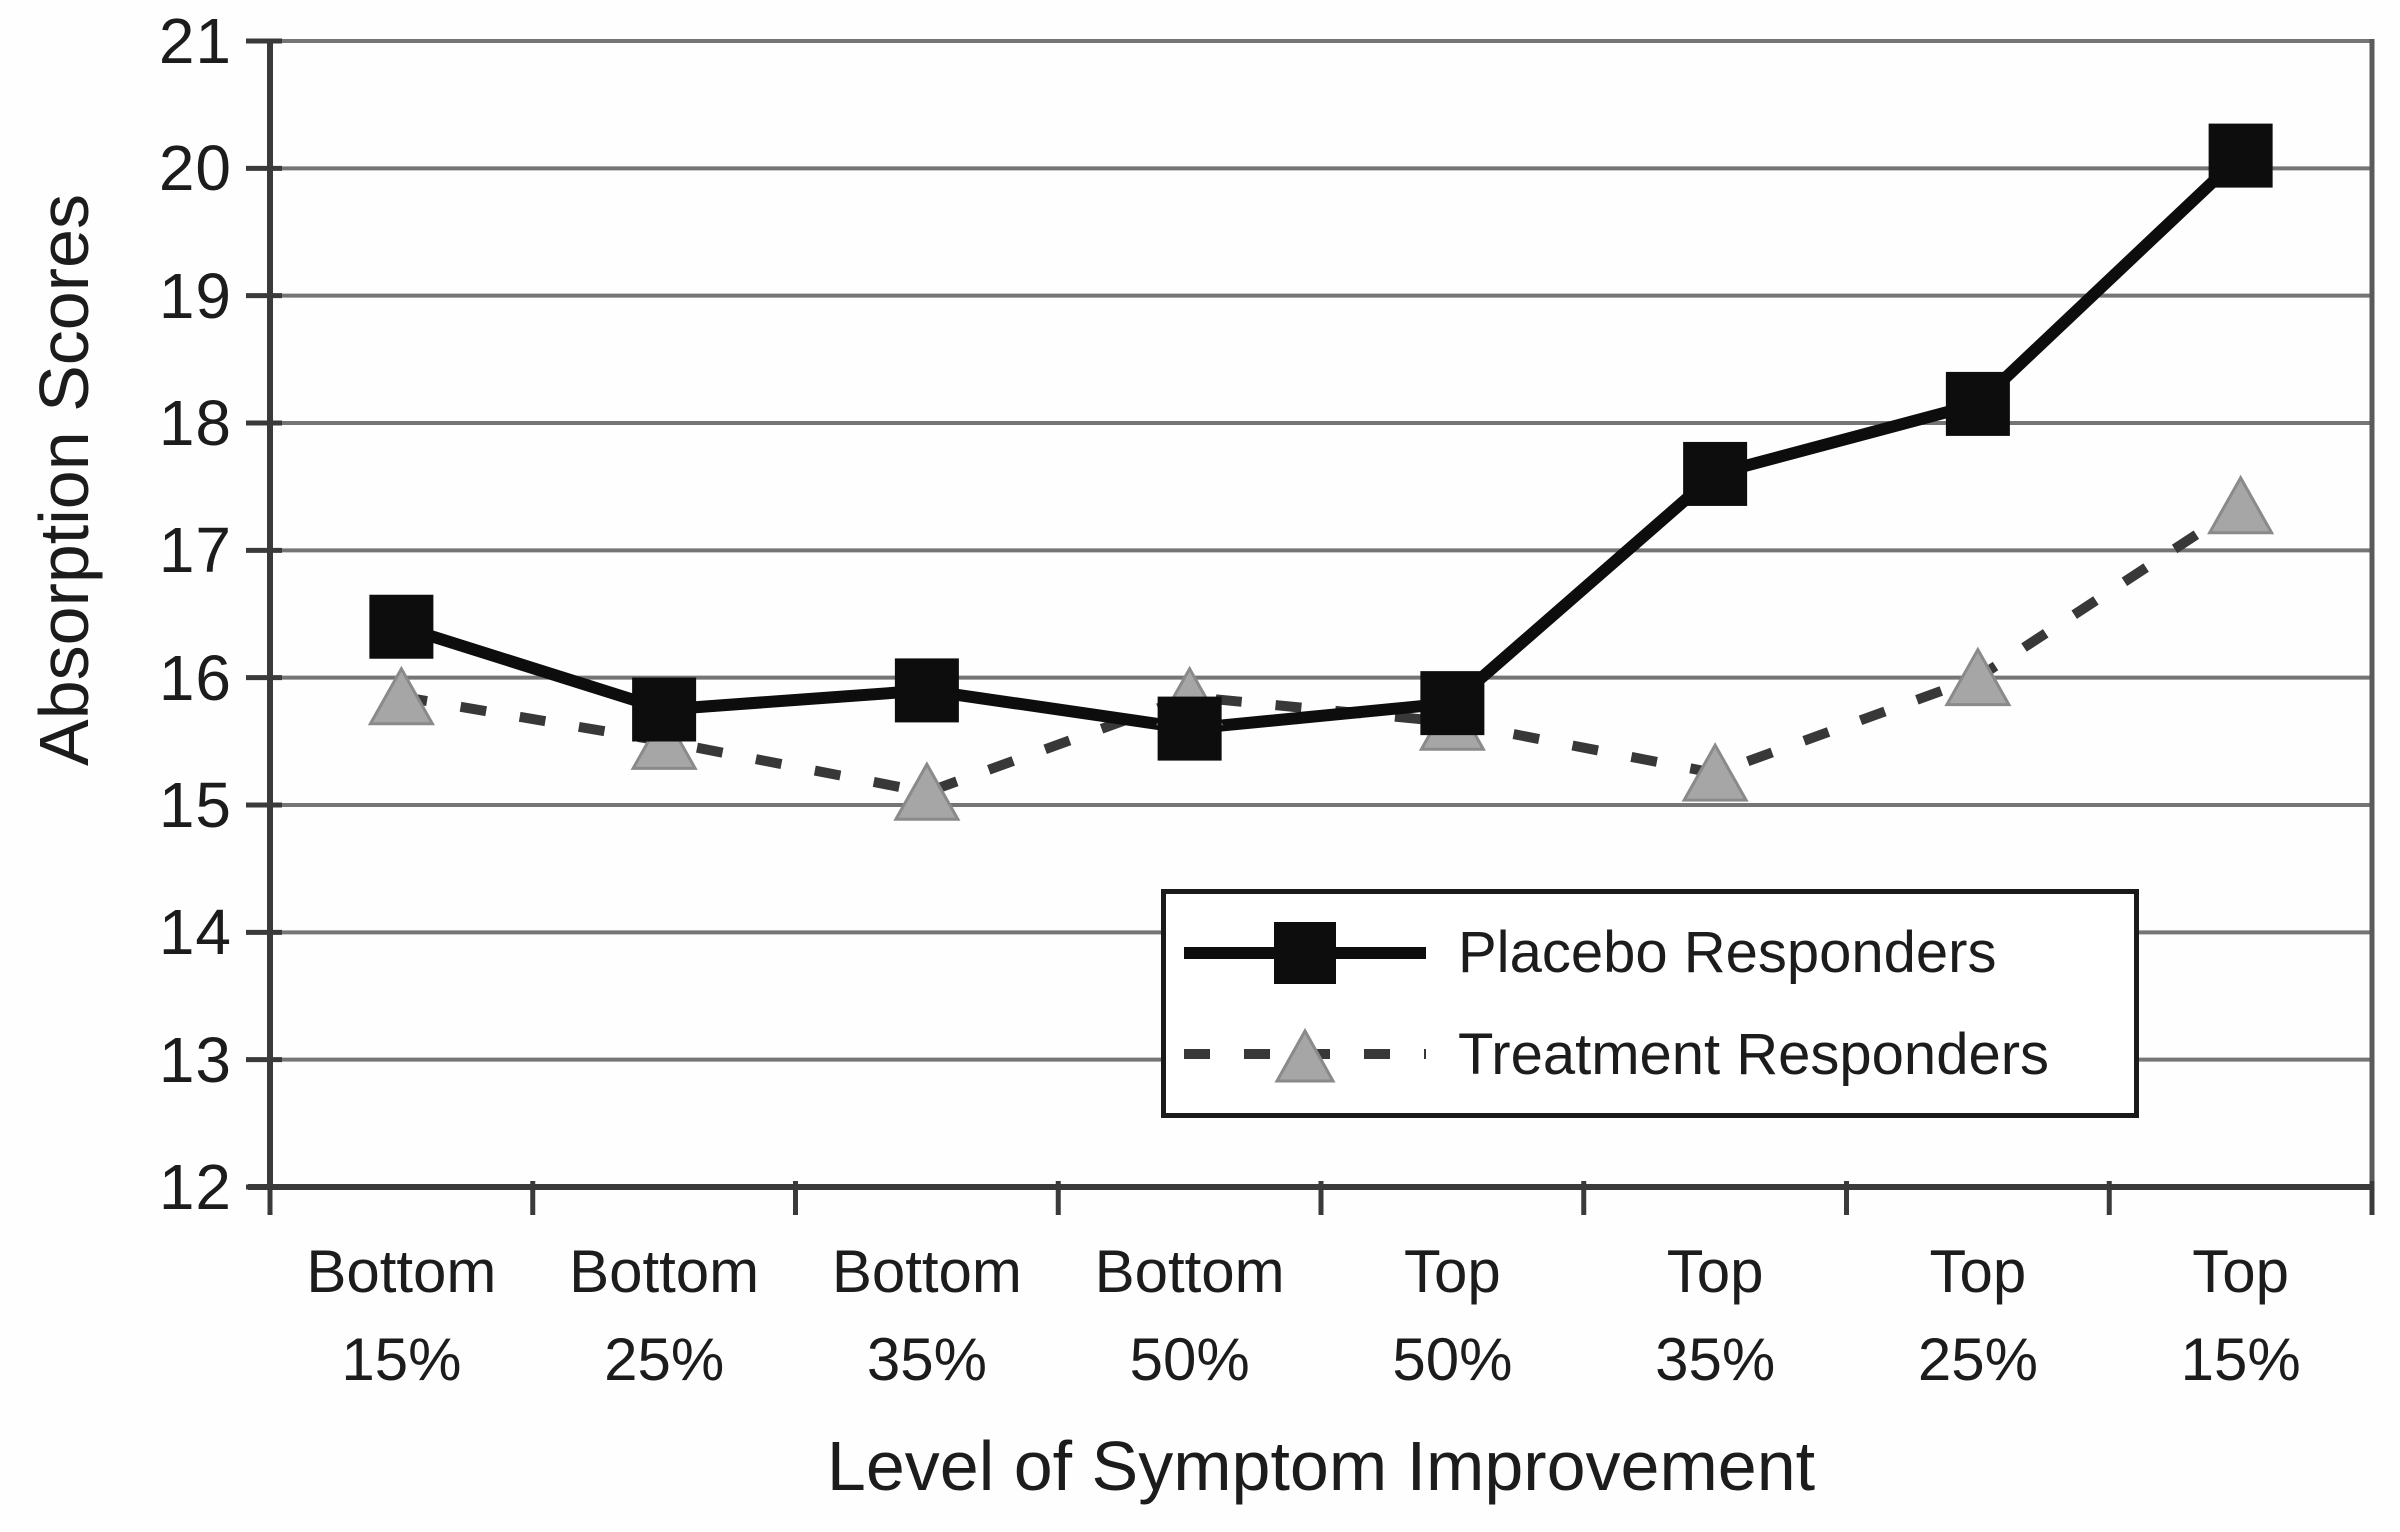 This screenshot has height=1532, width=2400. What do you see at coordinates (195, 1059) in the screenshot?
I see `y-tick-label: 13` at bounding box center [195, 1059].